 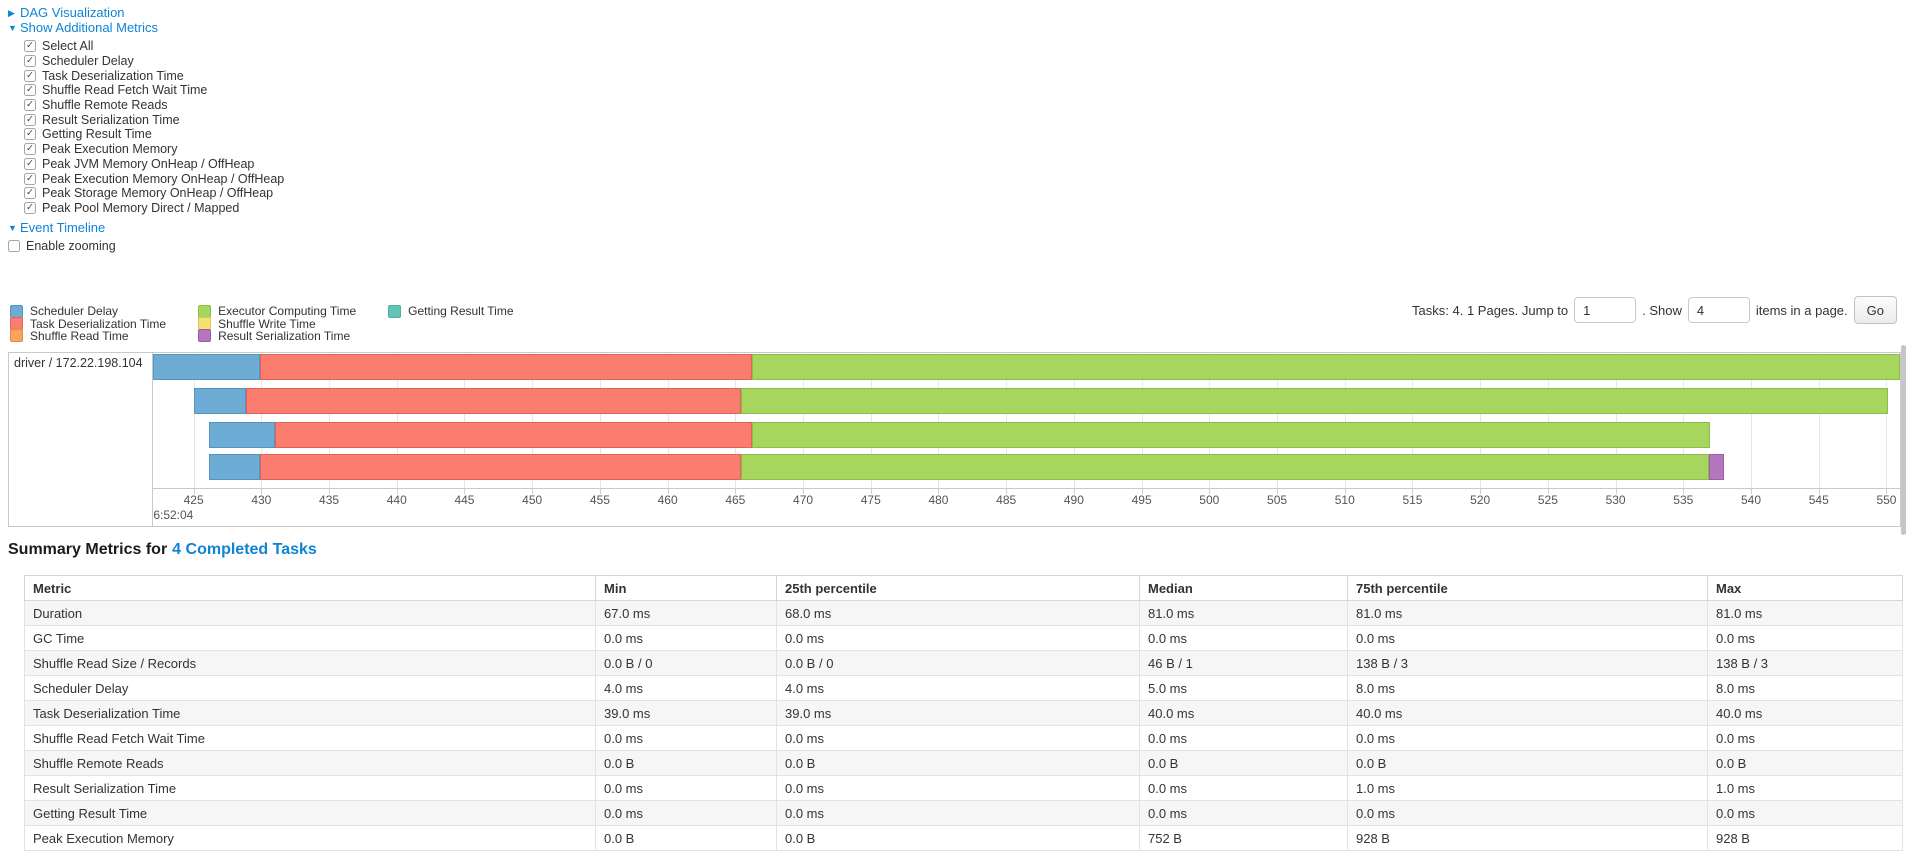 What do you see at coordinates (803, 500) in the screenshot?
I see `axis-tick-label: 470` at bounding box center [803, 500].